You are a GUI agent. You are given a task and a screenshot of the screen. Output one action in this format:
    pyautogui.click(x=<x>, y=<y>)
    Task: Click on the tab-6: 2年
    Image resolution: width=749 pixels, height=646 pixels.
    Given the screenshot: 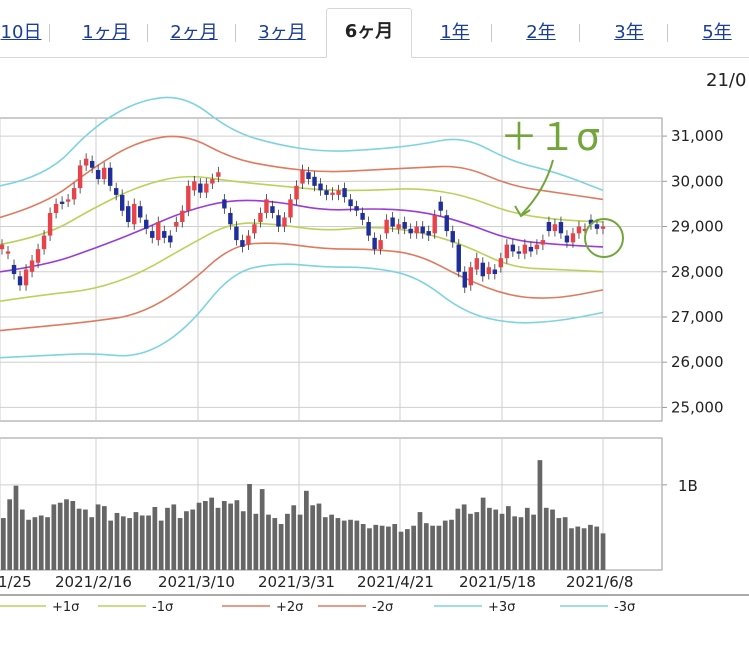 What is the action you would take?
    pyautogui.click(x=541, y=32)
    